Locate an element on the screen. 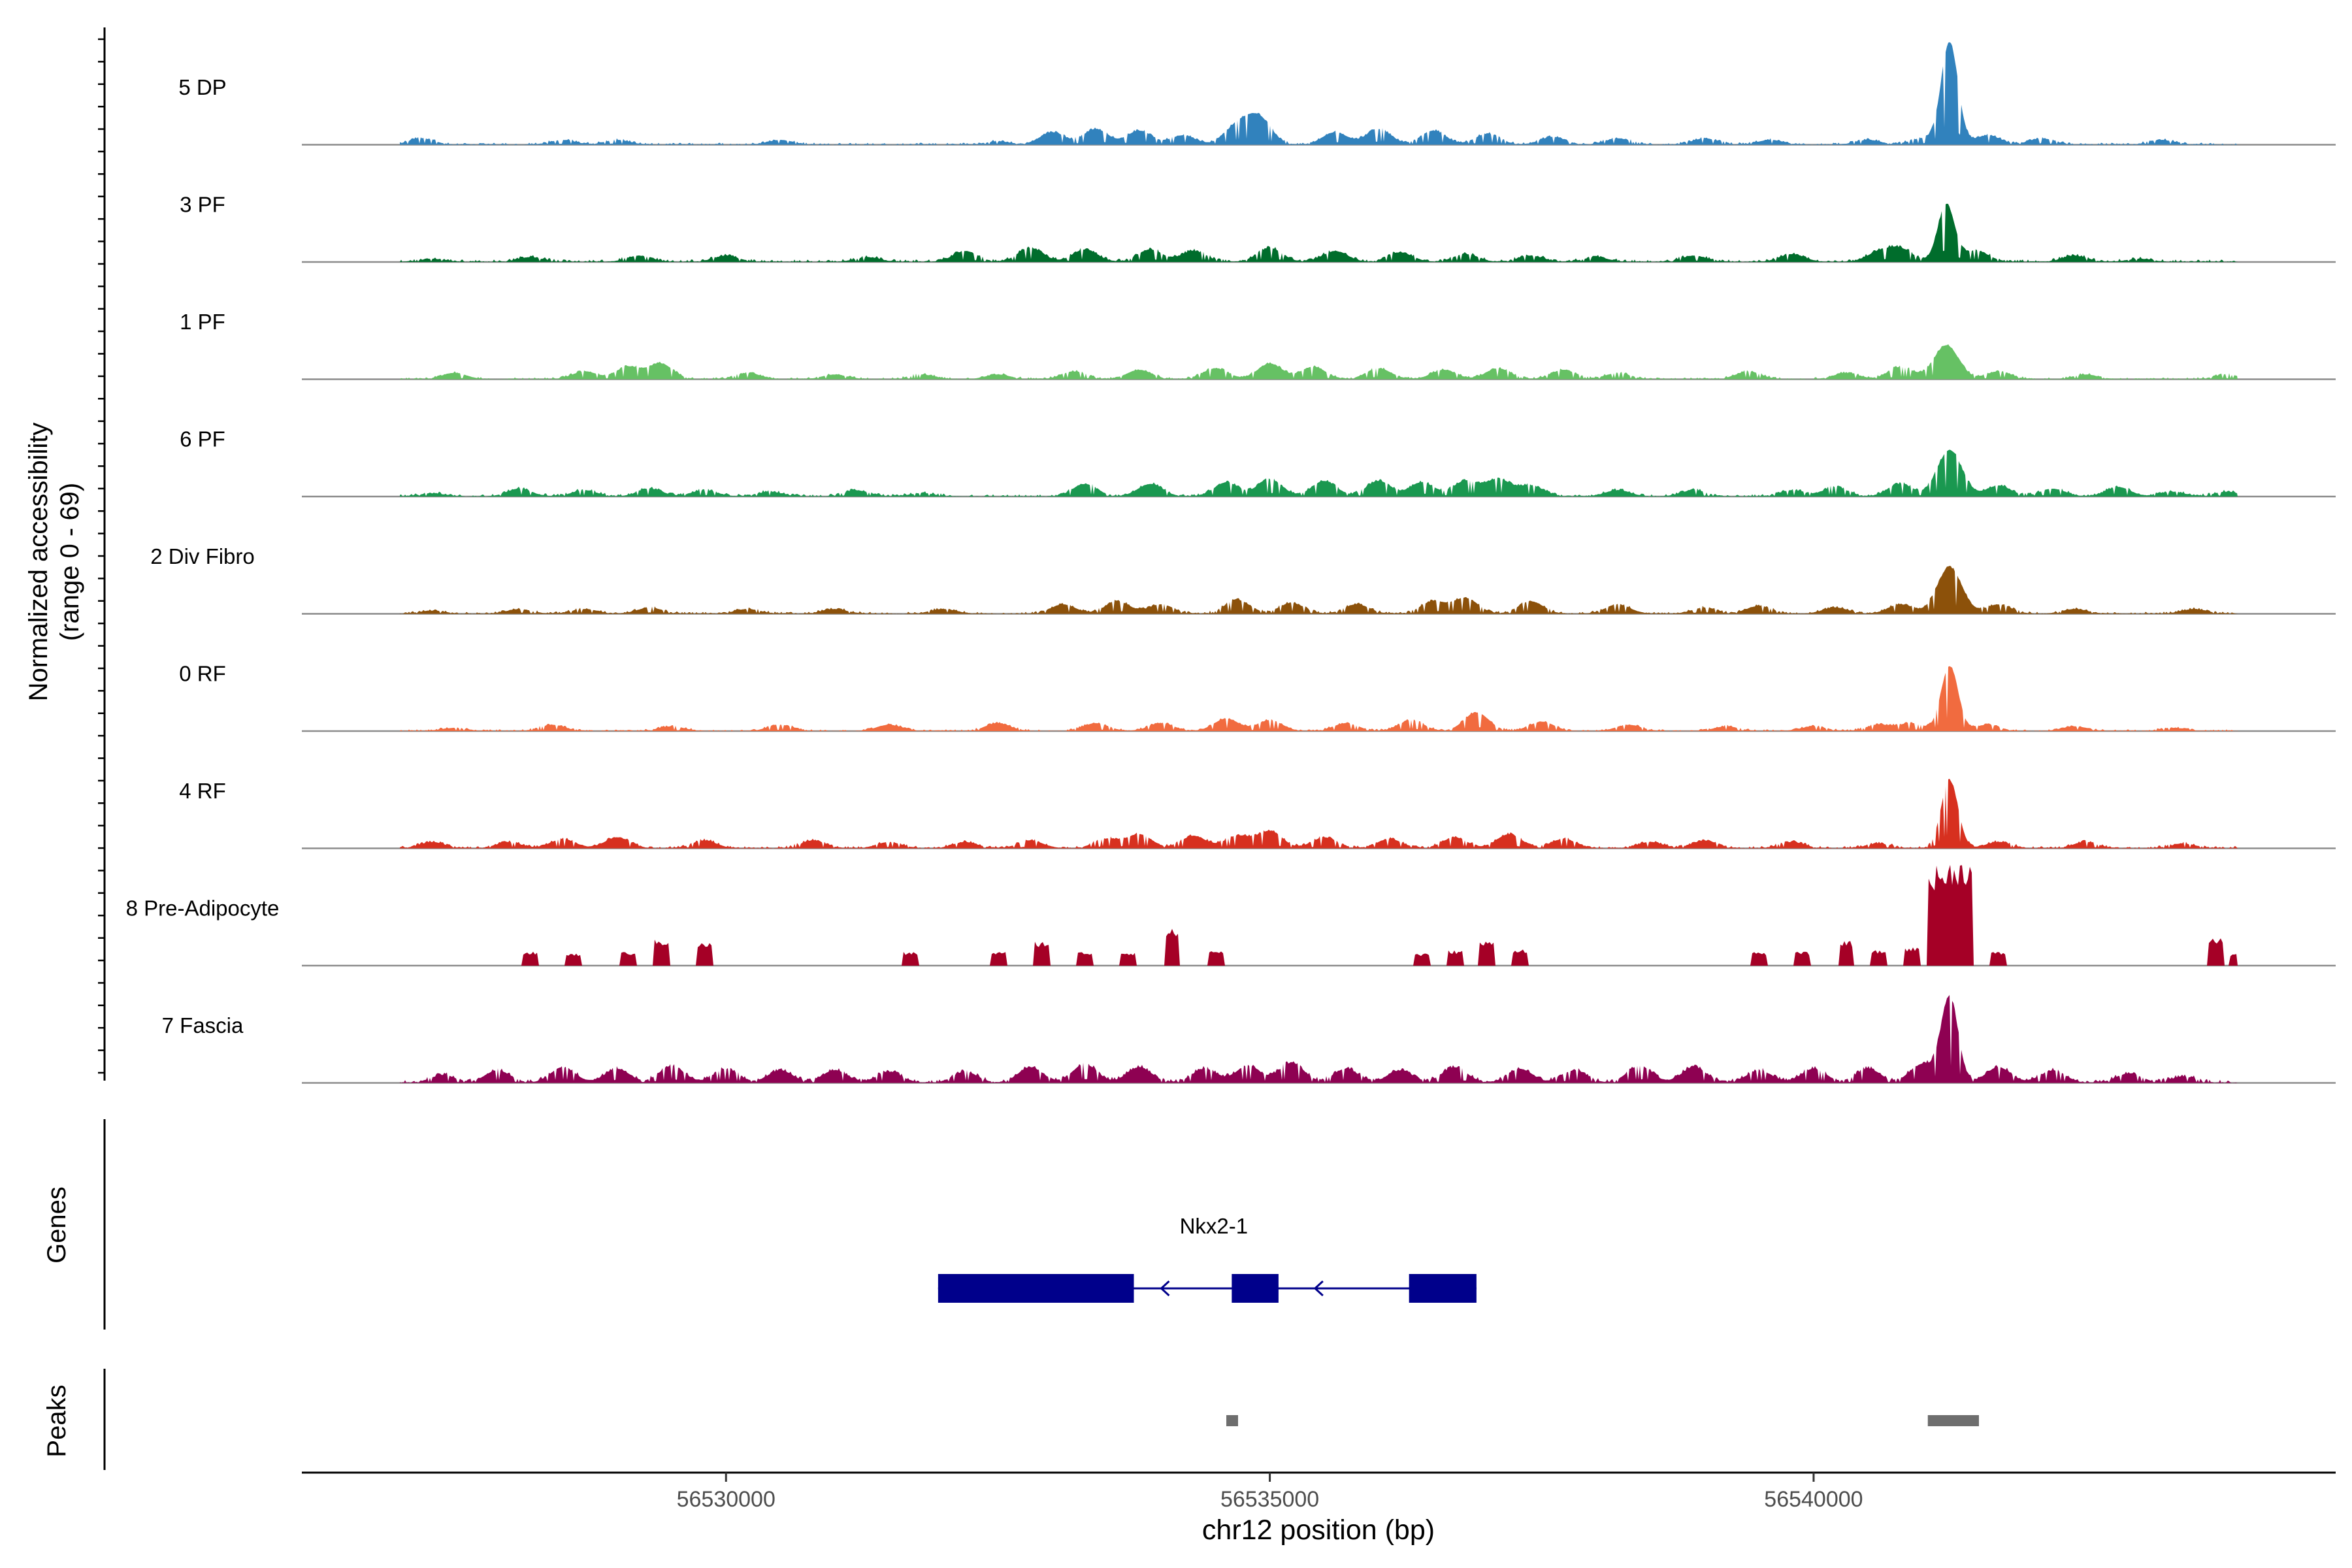  track-label: 3 PF is located at coordinates (202, 205).